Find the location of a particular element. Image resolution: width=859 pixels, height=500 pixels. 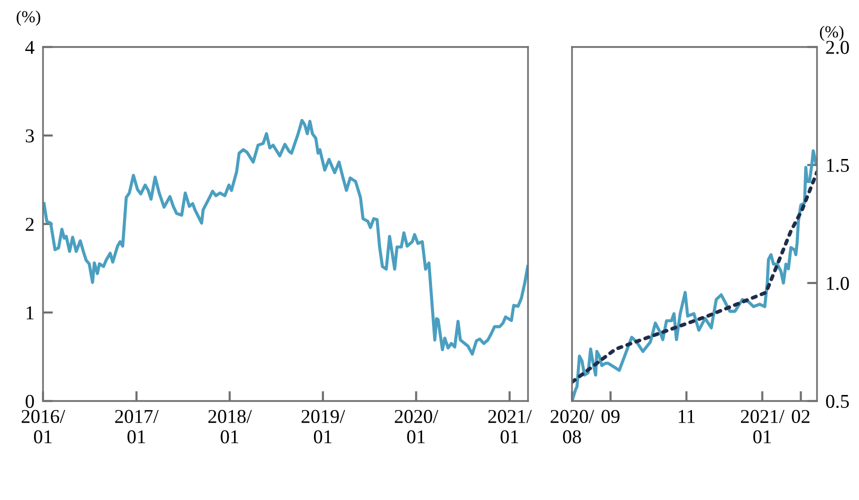

x-tick-label: 11 is located at coordinates (686, 416).